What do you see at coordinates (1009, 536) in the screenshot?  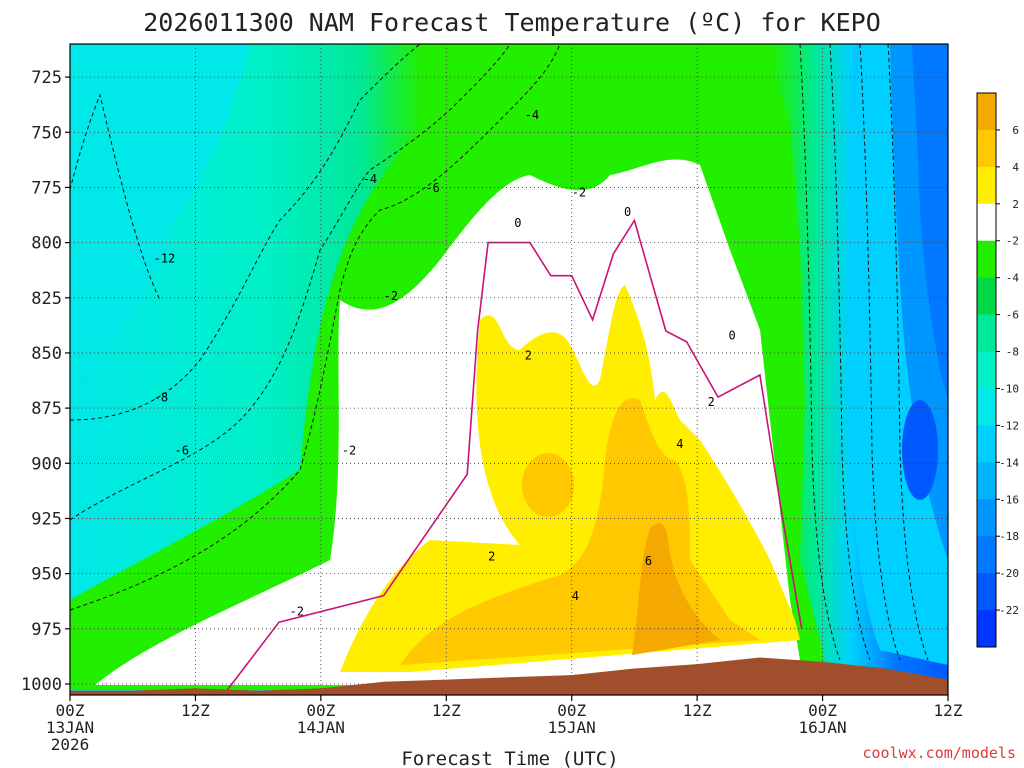 I see `colorbar-label-11: -18` at bounding box center [1009, 536].